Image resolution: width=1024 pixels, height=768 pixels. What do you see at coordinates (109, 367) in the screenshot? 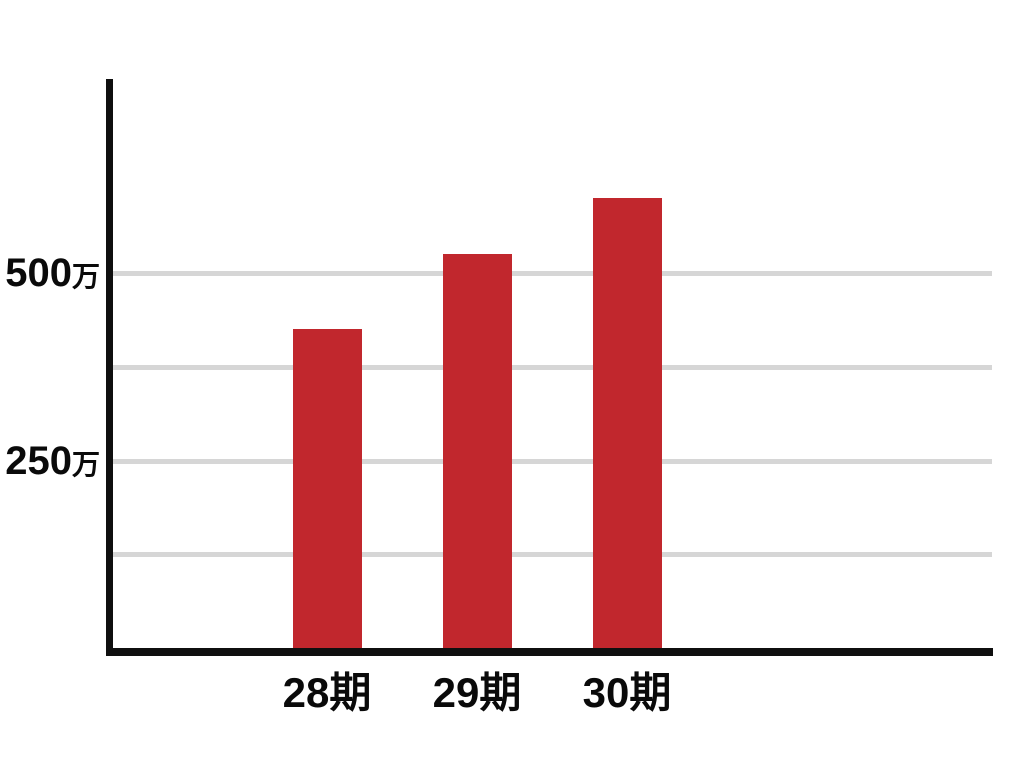
I see `y-axis-line` at bounding box center [109, 367].